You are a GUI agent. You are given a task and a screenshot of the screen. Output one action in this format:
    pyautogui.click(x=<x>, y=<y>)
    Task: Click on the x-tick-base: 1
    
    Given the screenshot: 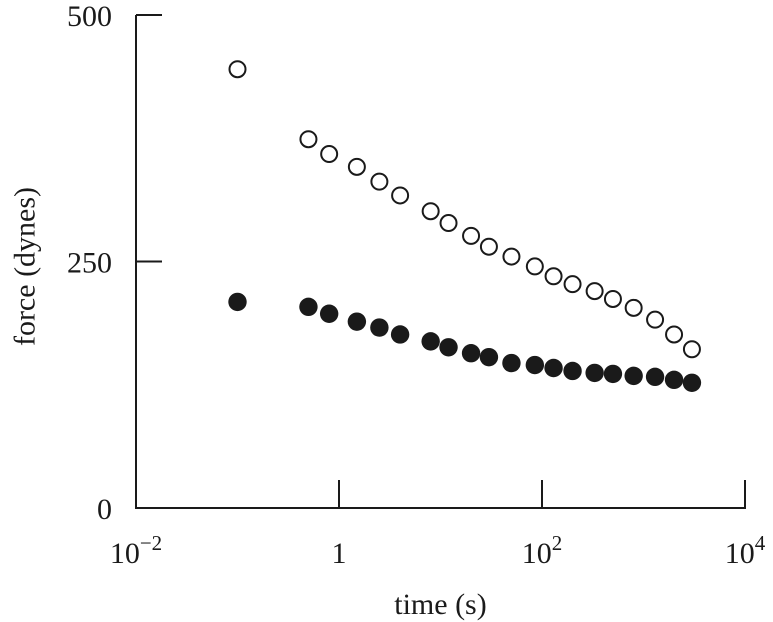 What is the action you would take?
    pyautogui.click(x=339, y=553)
    